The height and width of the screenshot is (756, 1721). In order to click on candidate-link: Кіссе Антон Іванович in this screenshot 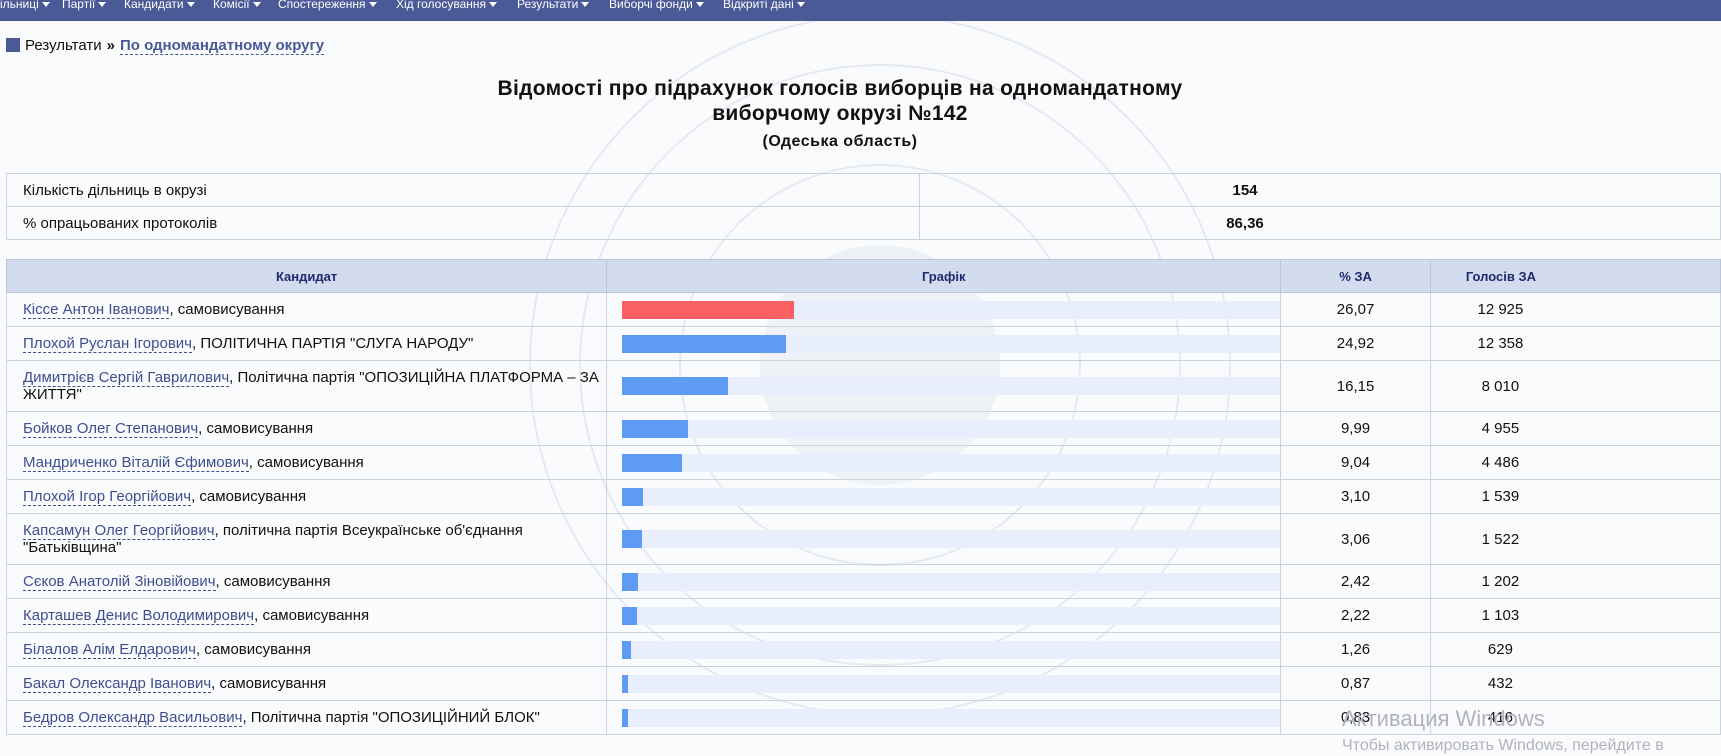, I will do `click(96, 310)`.